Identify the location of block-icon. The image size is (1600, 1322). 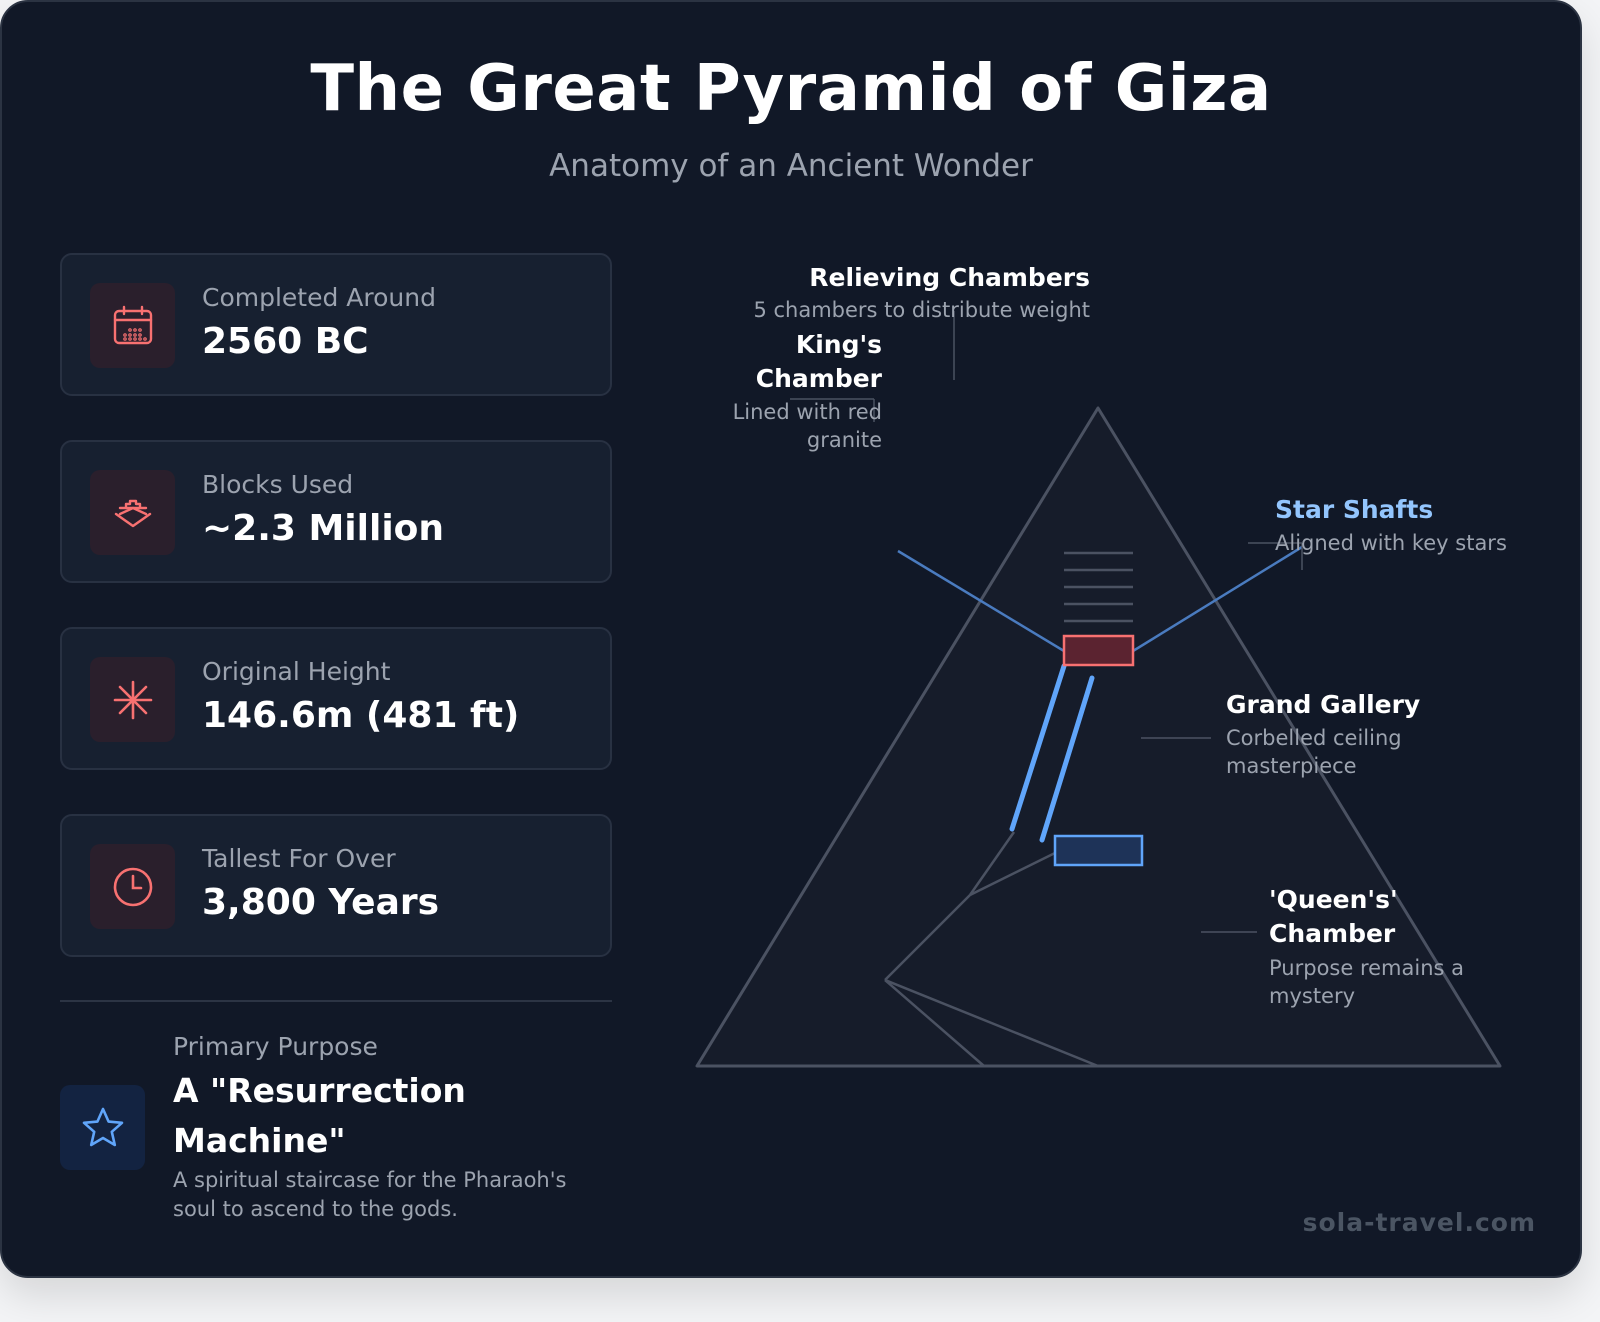
(132, 512).